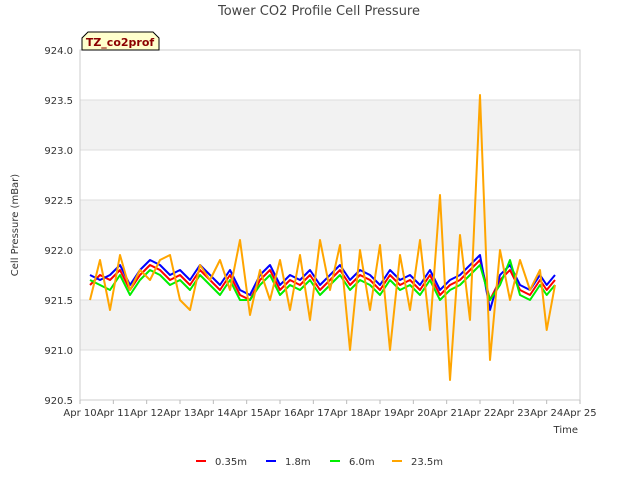 The image size is (640, 484). I want to click on x-tick-label: Apr 15, so click(246, 413).